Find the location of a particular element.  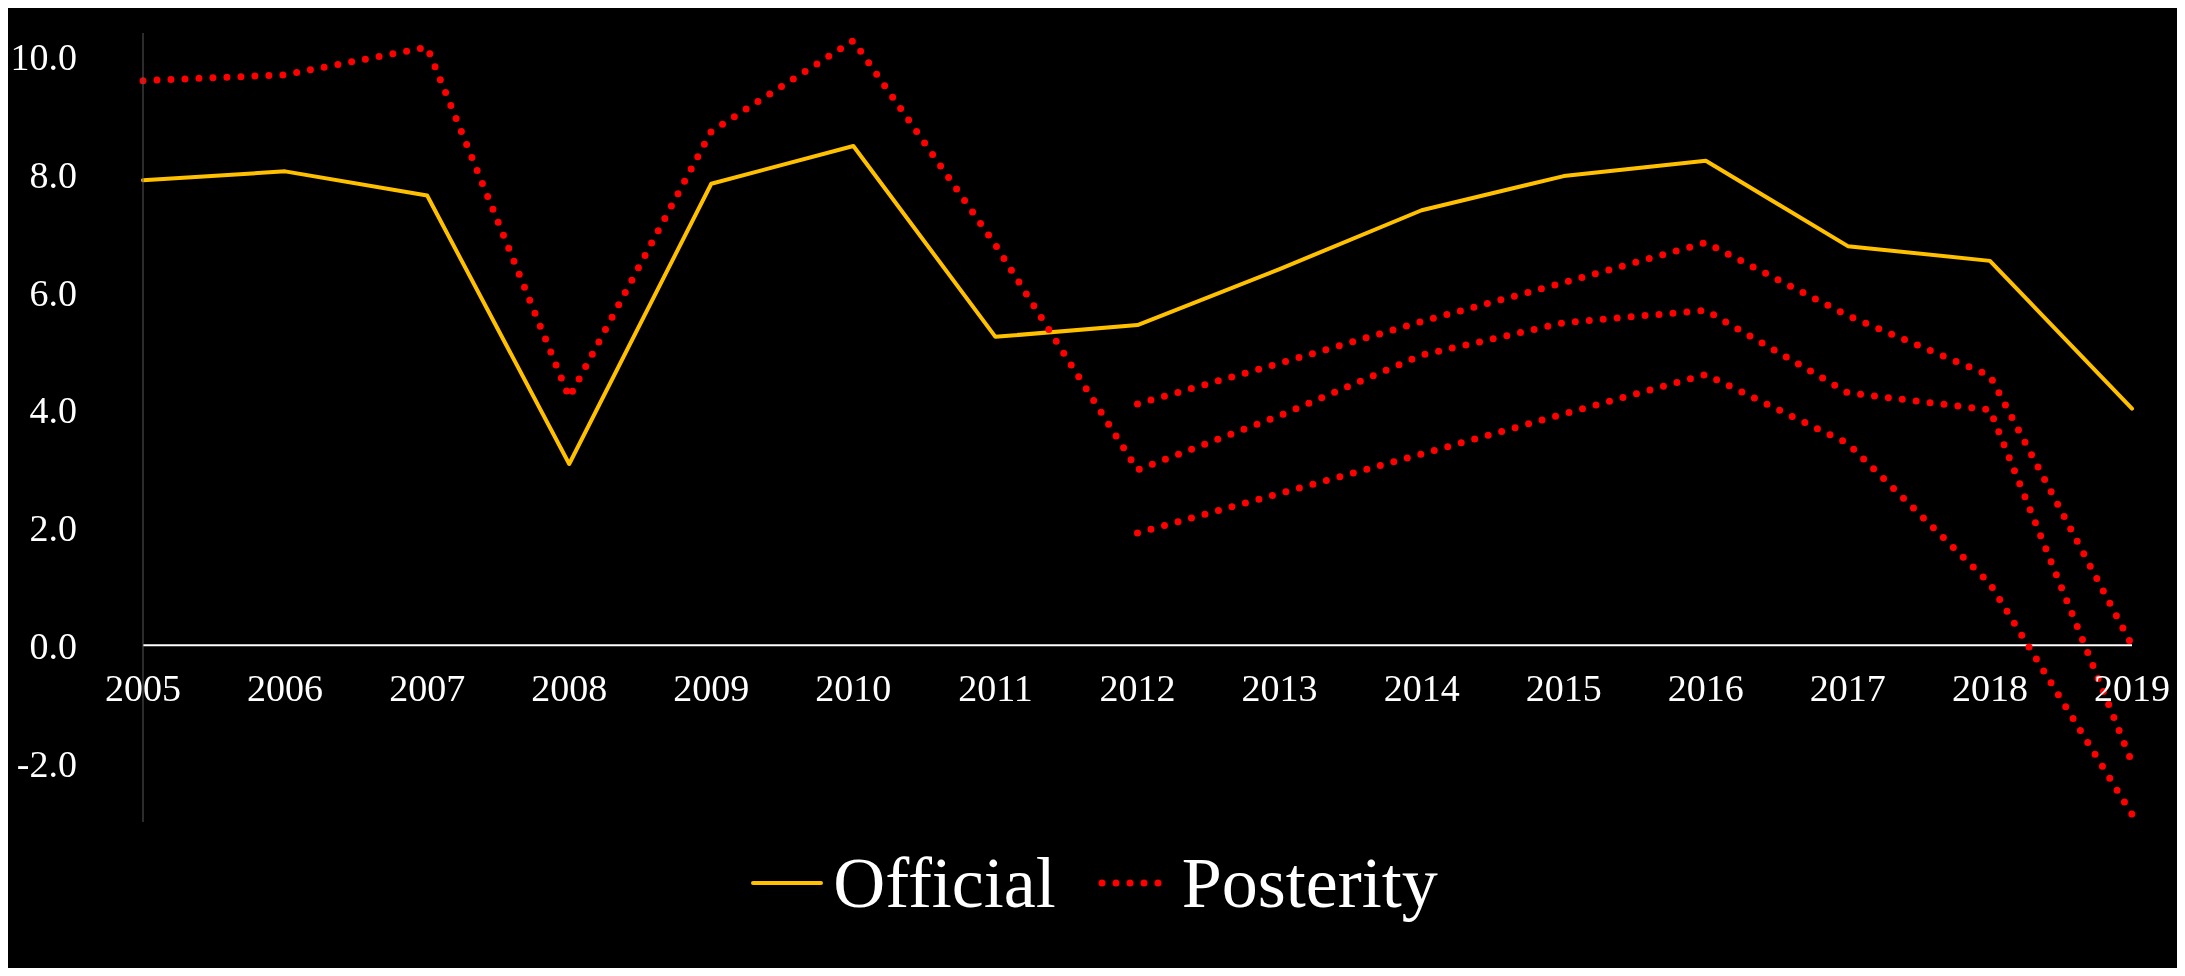

y-tick-label: 0.0 is located at coordinates (53, 645).